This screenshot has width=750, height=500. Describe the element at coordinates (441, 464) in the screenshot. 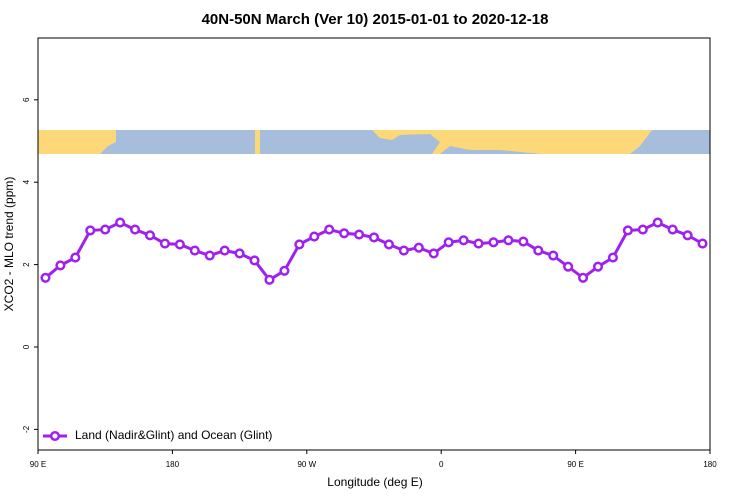

I see `x-tick-label: 0` at that location.